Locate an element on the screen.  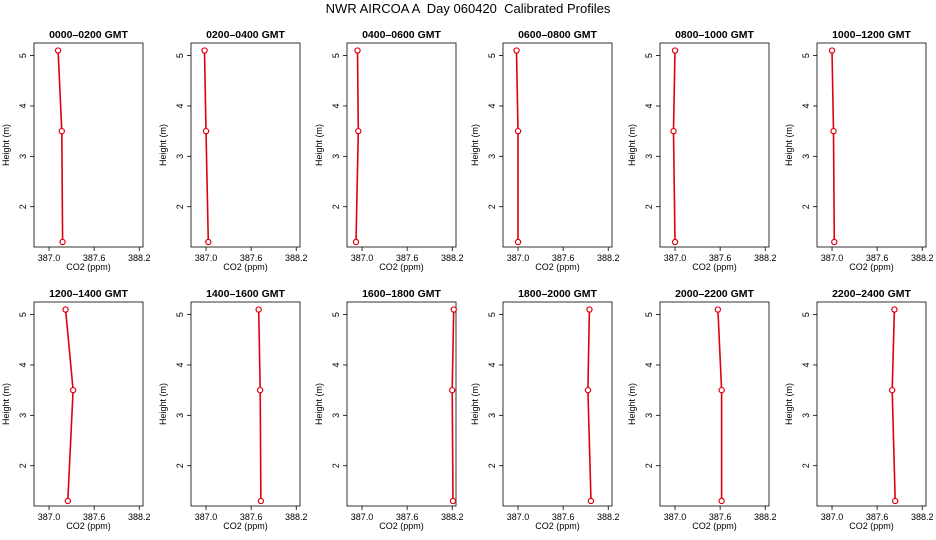
panel-title: 1000–1200 GMT is located at coordinates (871, 35).